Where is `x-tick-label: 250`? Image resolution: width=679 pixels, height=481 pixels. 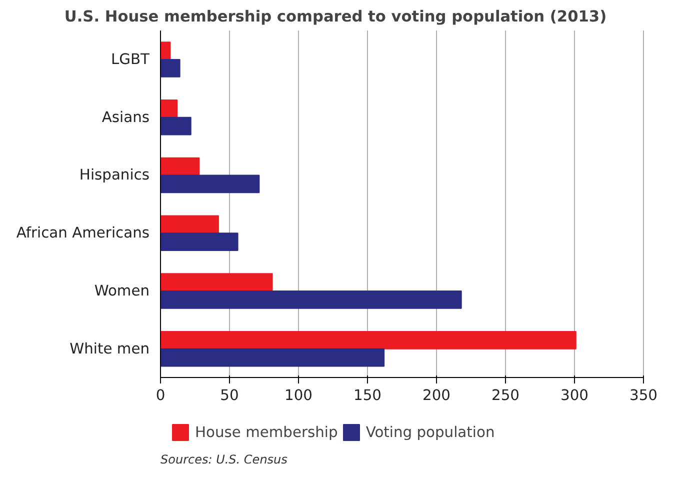 x-tick-label: 250 is located at coordinates (506, 395).